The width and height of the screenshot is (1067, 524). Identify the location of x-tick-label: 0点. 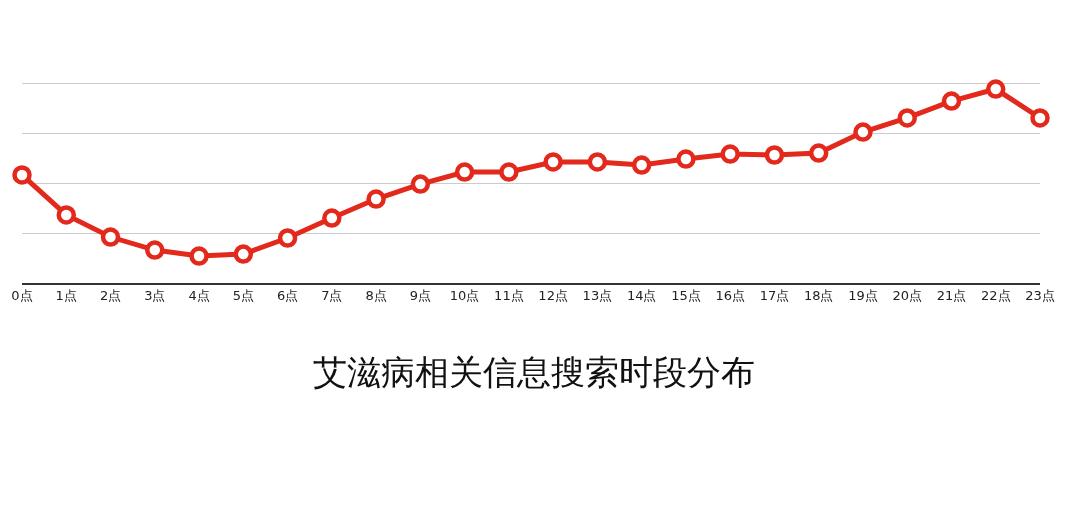
(22, 296).